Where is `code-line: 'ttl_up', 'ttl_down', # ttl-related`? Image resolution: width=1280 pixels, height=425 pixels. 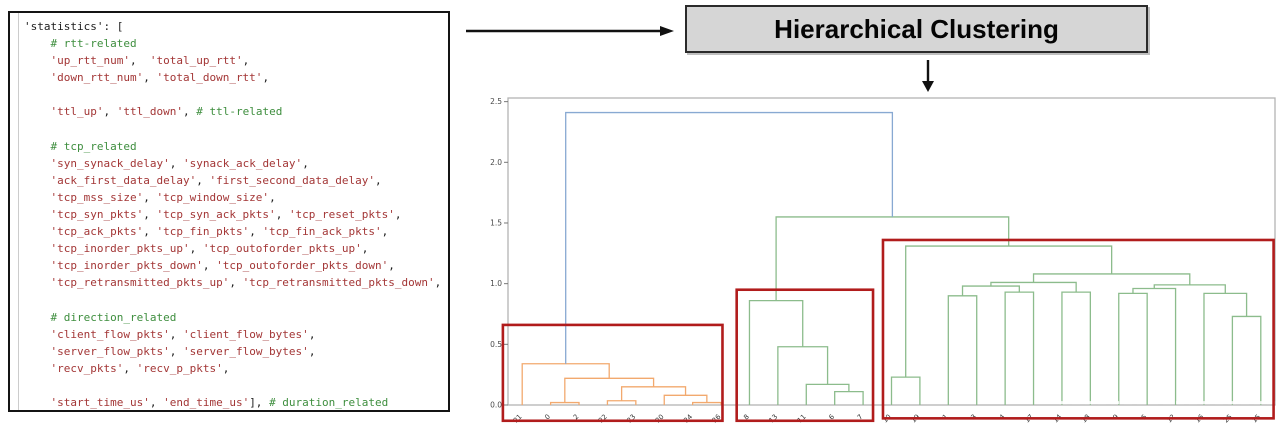 code-line: 'ttl_up', 'ttl_down', # ttl-related is located at coordinates (235, 111).